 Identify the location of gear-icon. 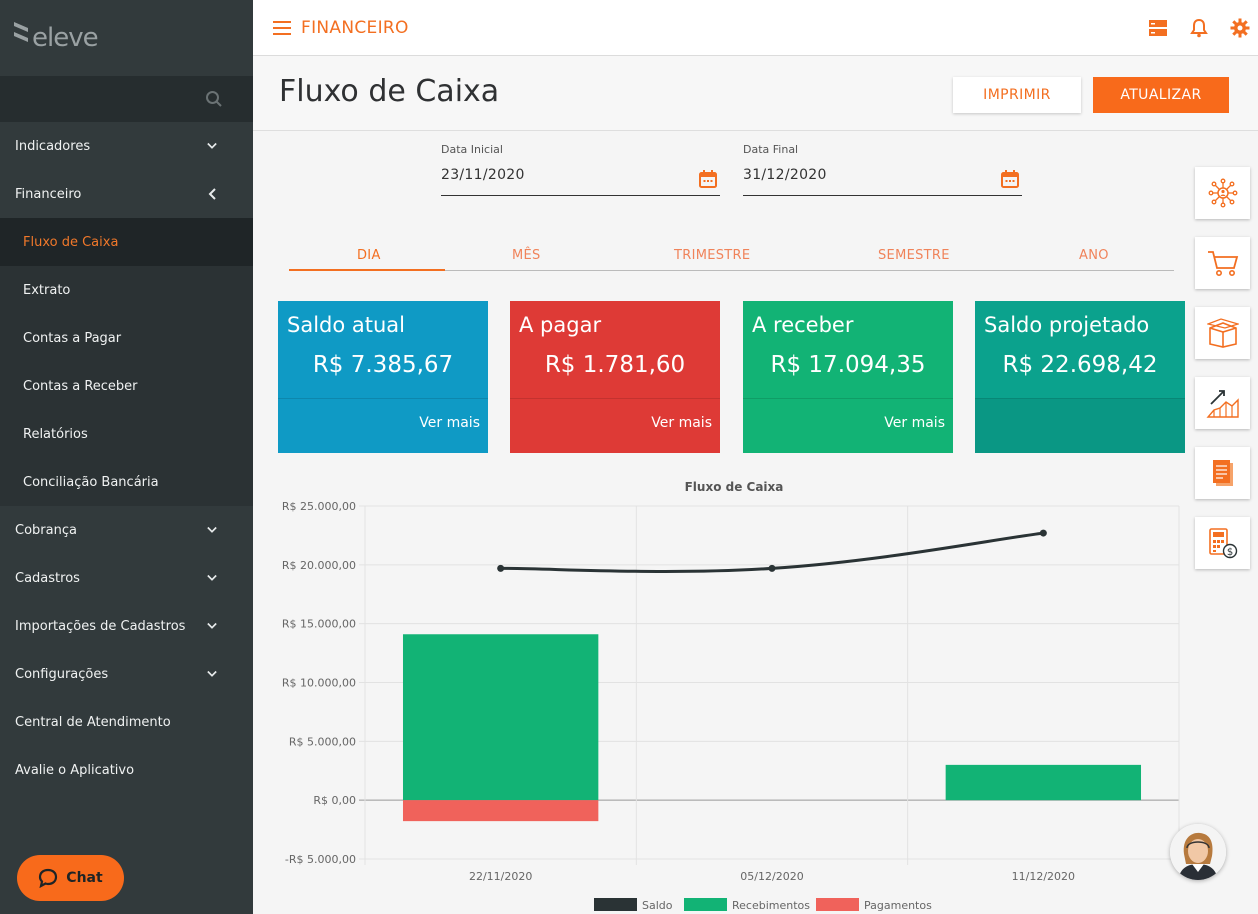
(1240, 28).